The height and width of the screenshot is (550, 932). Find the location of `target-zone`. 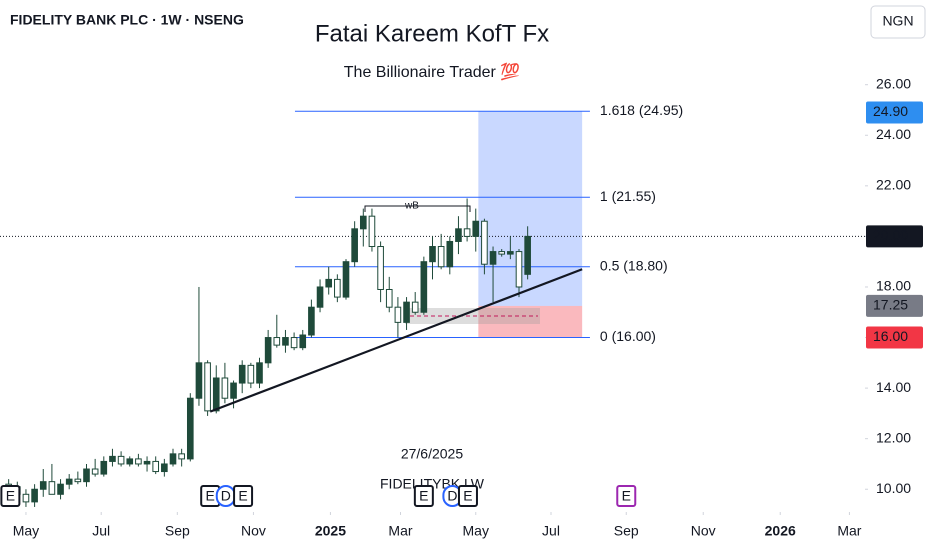

target-zone is located at coordinates (530, 208).